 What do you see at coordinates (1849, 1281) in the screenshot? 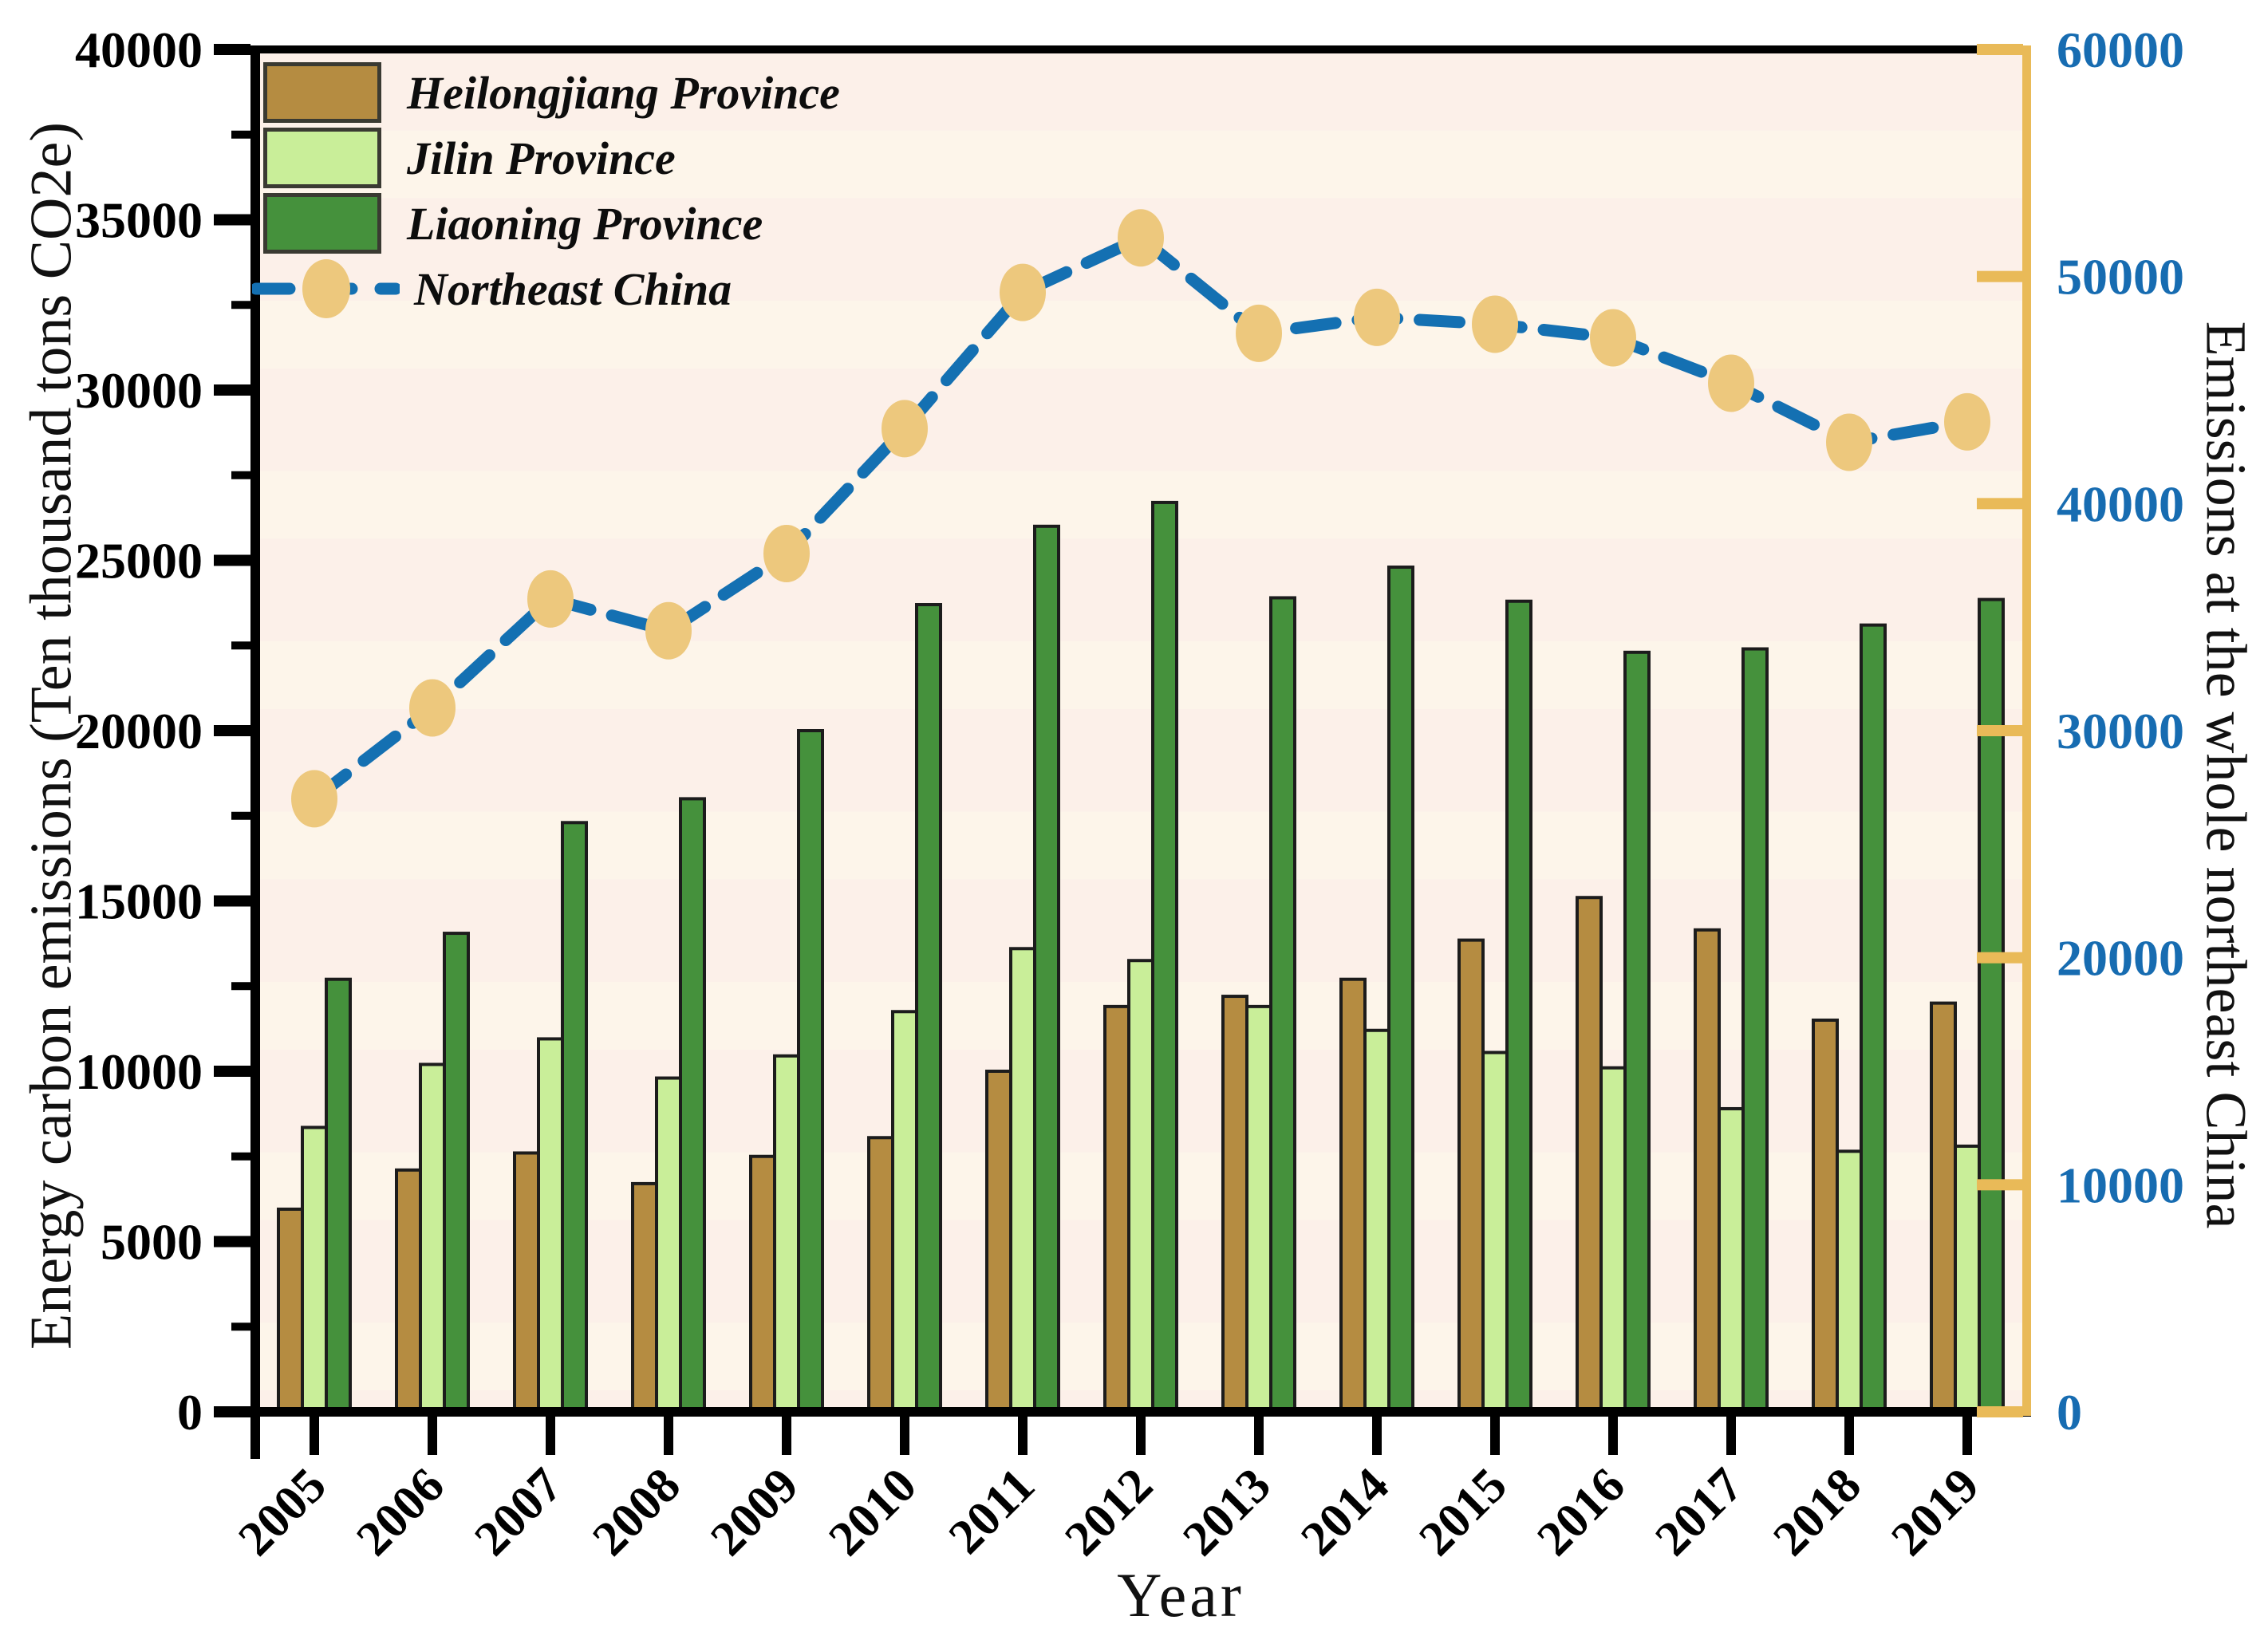
I see `bar-jilin-2018` at bounding box center [1849, 1281].